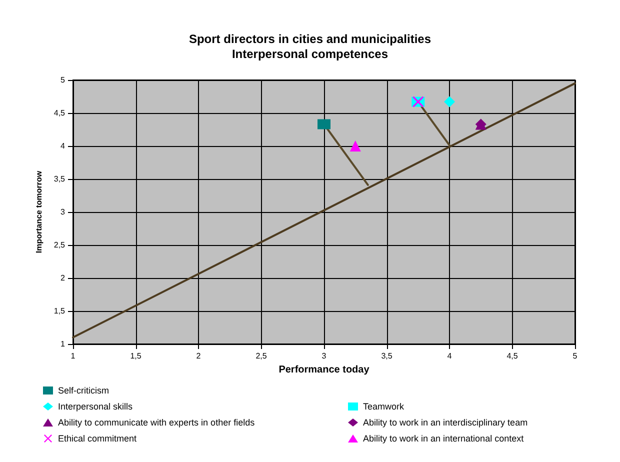  Describe the element at coordinates (98, 439) in the screenshot. I see `legend-label: Ethical commitment` at that location.